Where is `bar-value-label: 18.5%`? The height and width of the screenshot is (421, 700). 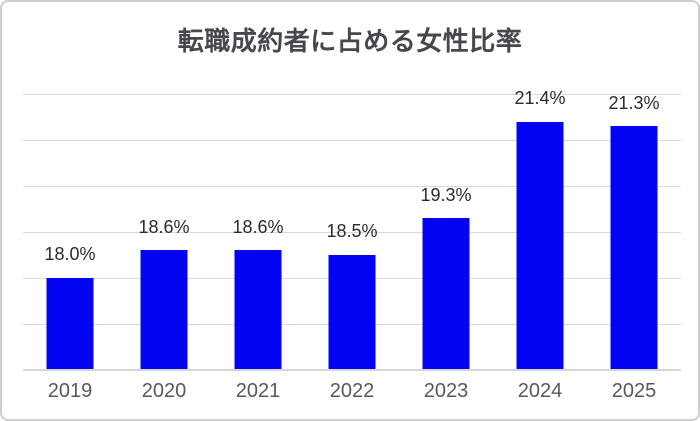 bar-value-label: 18.5% is located at coordinates (352, 231).